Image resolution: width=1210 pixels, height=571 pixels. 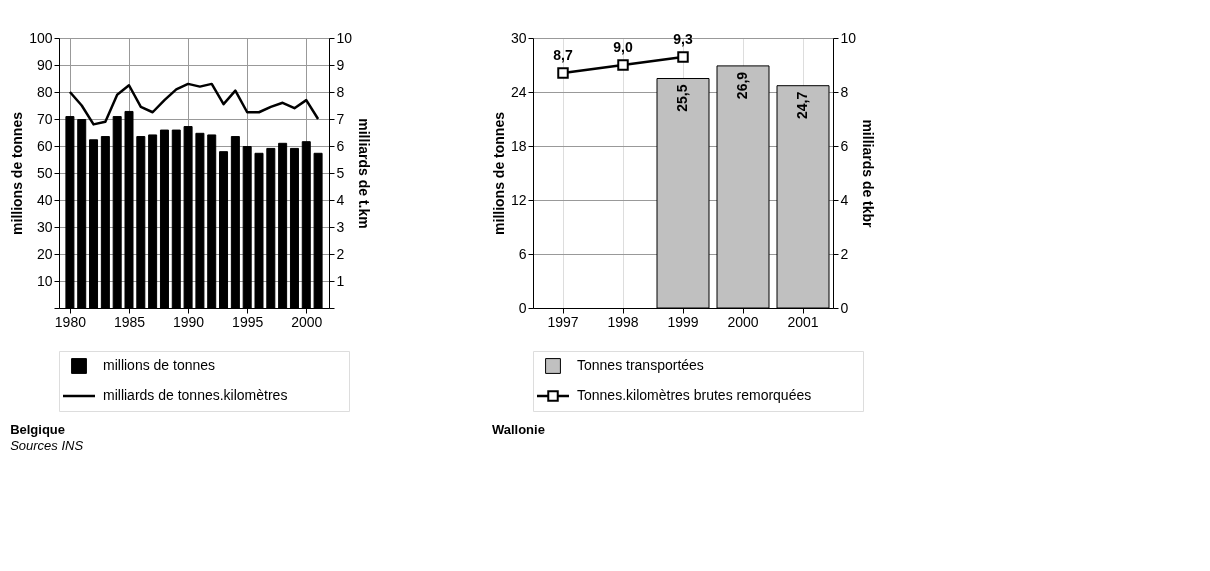 I want to click on x-tick-label: 1997, so click(x=563, y=321).